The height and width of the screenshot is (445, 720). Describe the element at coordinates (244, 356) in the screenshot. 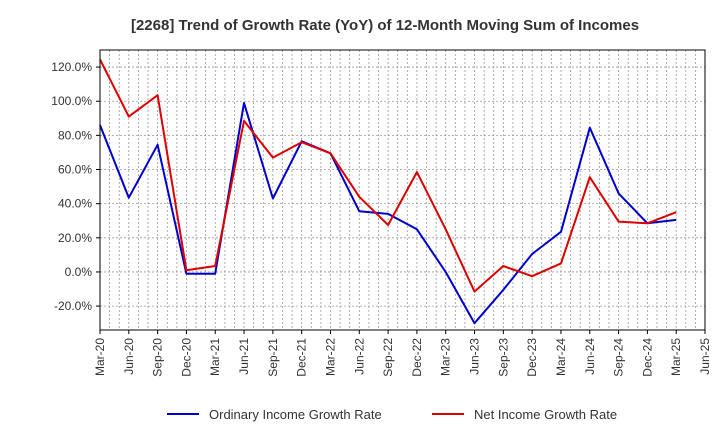

I see `x-tick-label: Jun-21` at that location.